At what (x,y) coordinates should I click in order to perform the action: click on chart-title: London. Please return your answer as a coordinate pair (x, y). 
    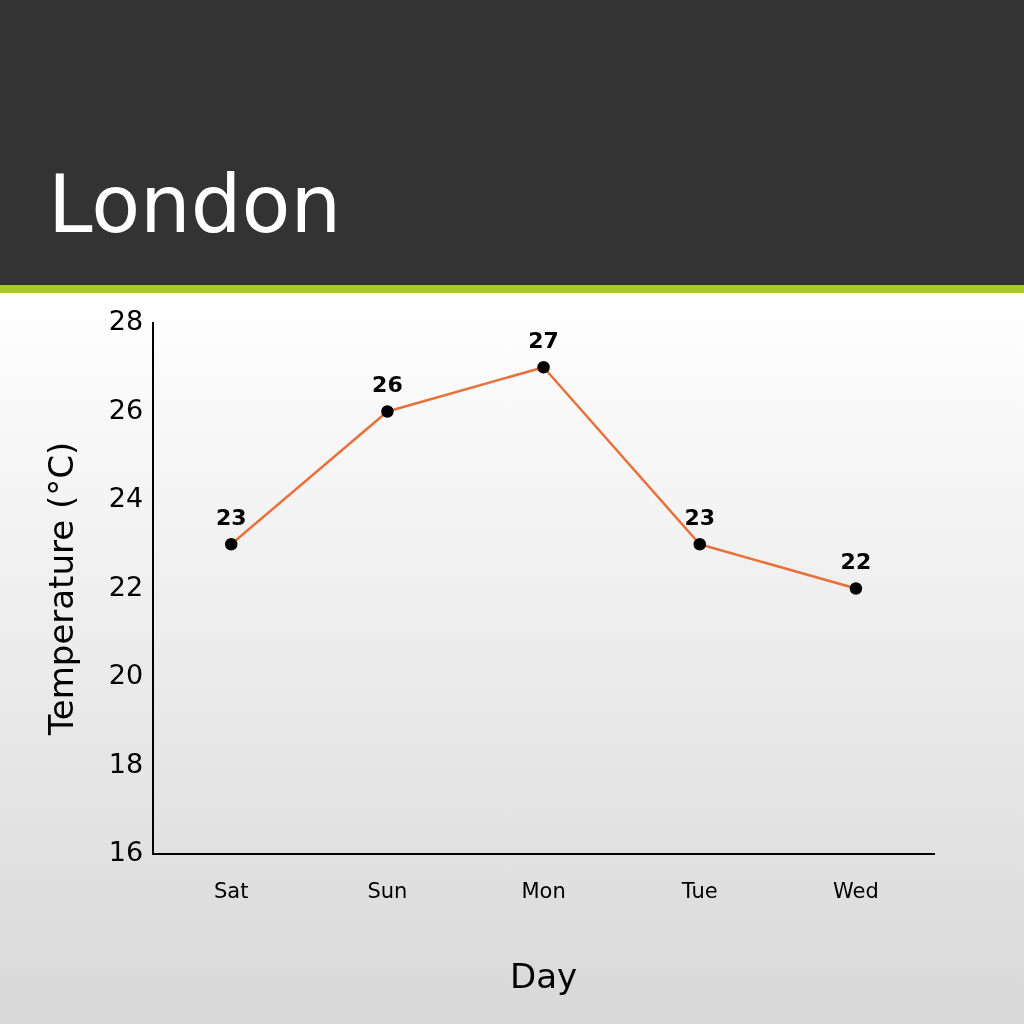
    Looking at the image, I should click on (195, 204).